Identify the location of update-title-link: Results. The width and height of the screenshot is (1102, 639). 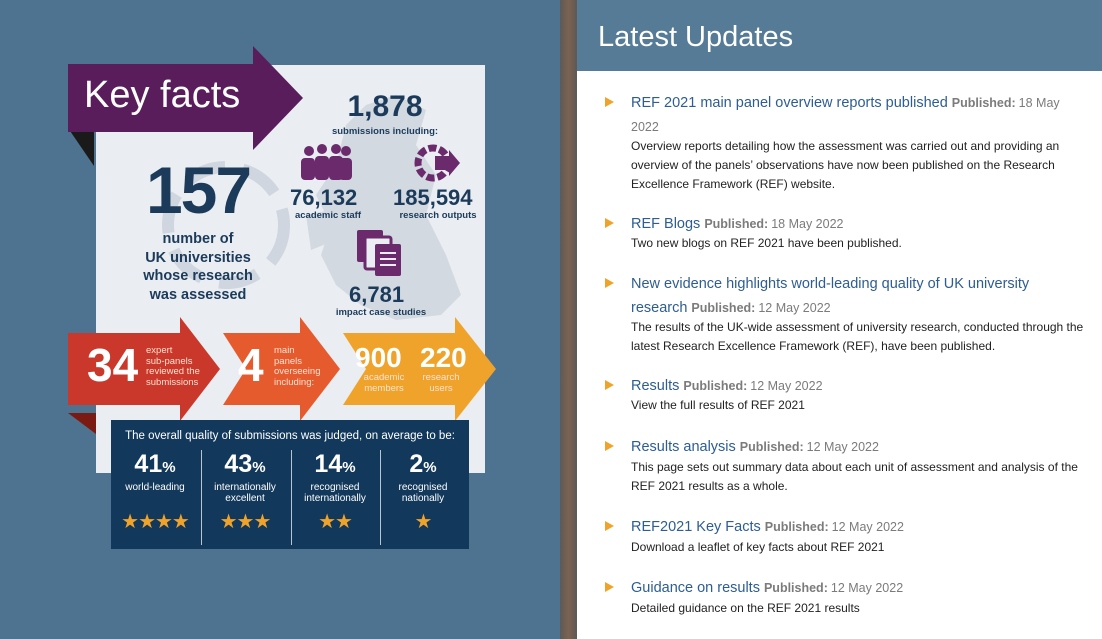
(655, 386).